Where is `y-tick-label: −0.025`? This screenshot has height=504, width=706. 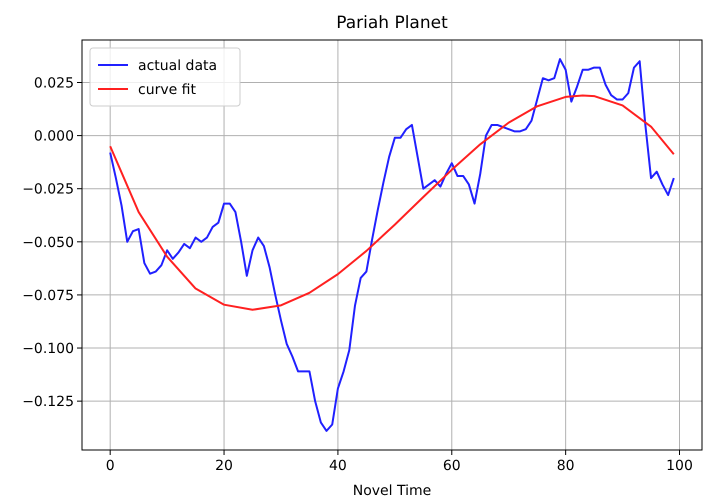 y-tick-label: −0.025 is located at coordinates (48, 190).